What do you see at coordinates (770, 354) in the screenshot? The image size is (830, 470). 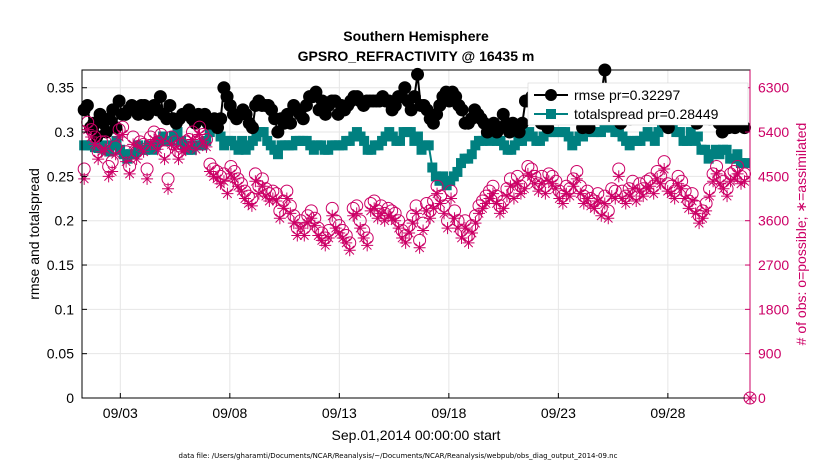 I see `right-tick-label: 900` at bounding box center [770, 354].